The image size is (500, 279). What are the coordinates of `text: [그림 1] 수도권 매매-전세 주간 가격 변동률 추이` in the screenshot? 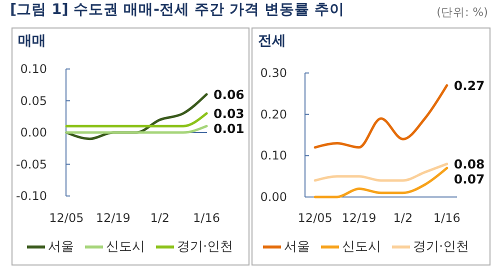 It's located at (177, 10).